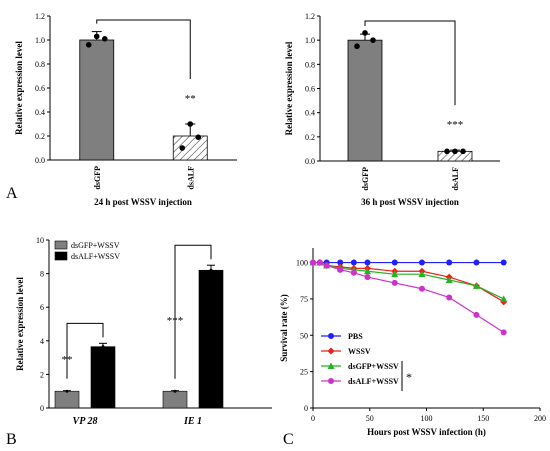 The image size is (550, 451). Describe the element at coordinates (410, 202) in the screenshot. I see `caption: 36 h post WSSV injection` at that location.